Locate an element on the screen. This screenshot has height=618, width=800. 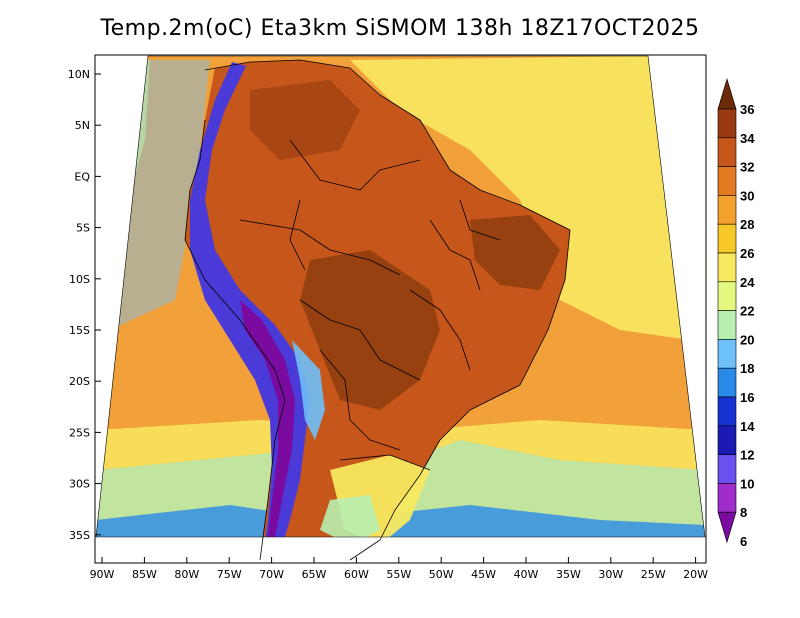
lat-label: EQ is located at coordinates (82, 176).